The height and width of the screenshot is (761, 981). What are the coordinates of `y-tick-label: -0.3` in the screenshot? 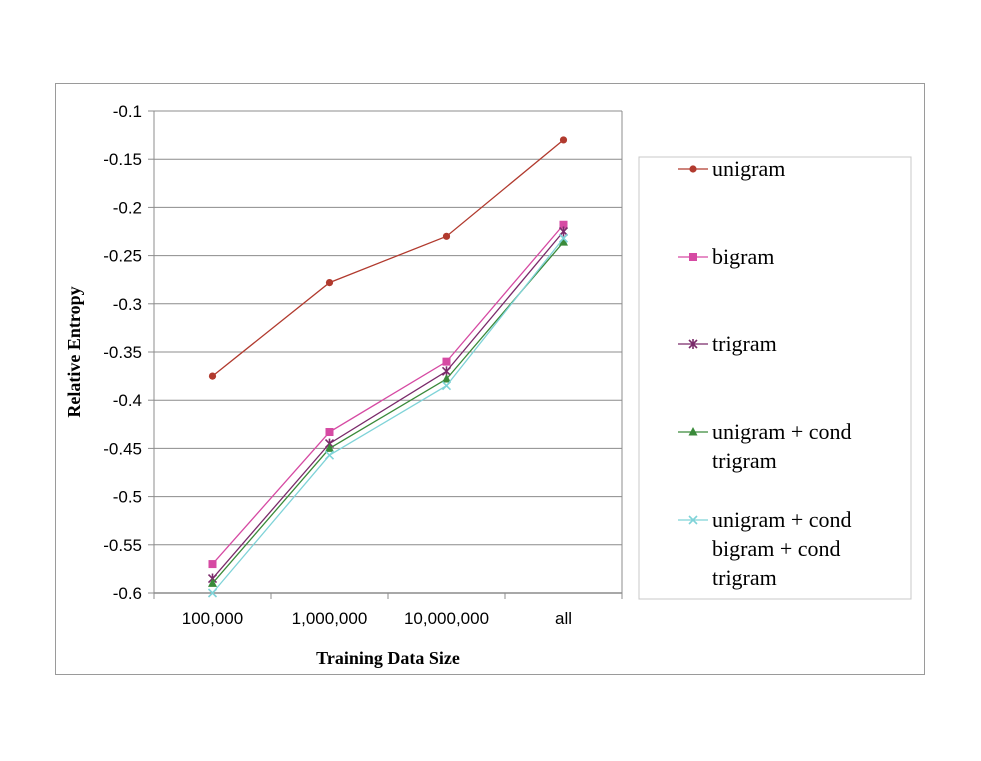 It's located at (127, 304).